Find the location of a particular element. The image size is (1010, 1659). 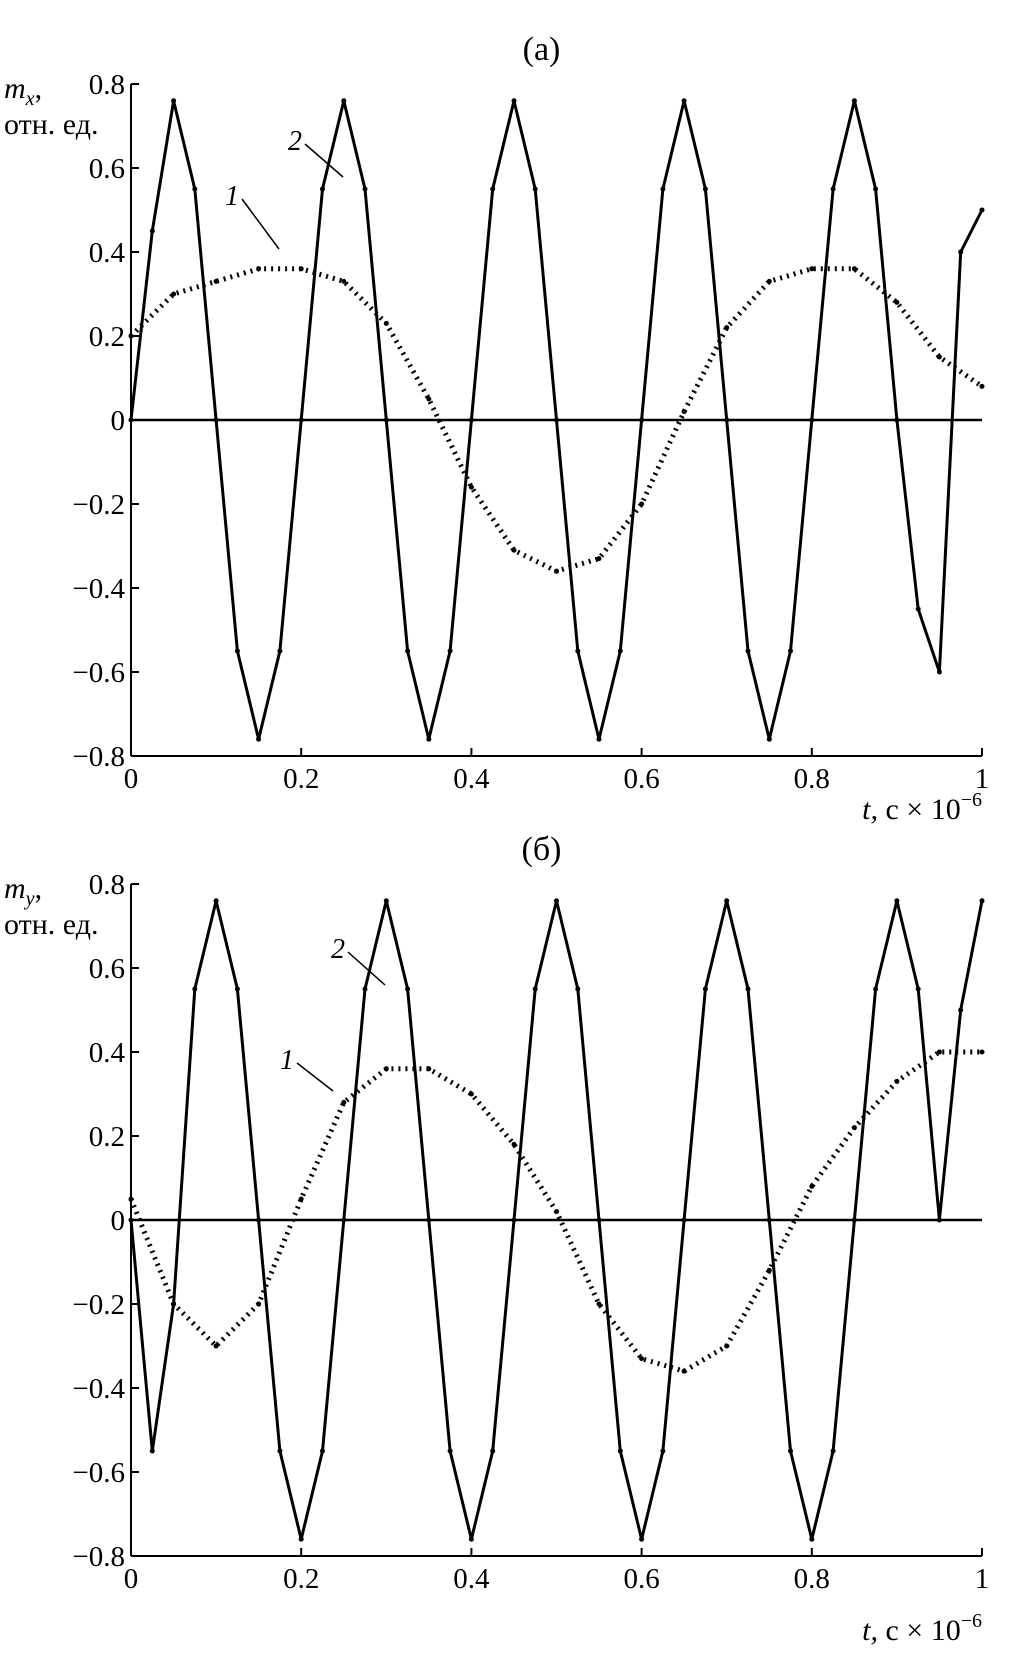

panel-label: (б) is located at coordinates (542, 849).